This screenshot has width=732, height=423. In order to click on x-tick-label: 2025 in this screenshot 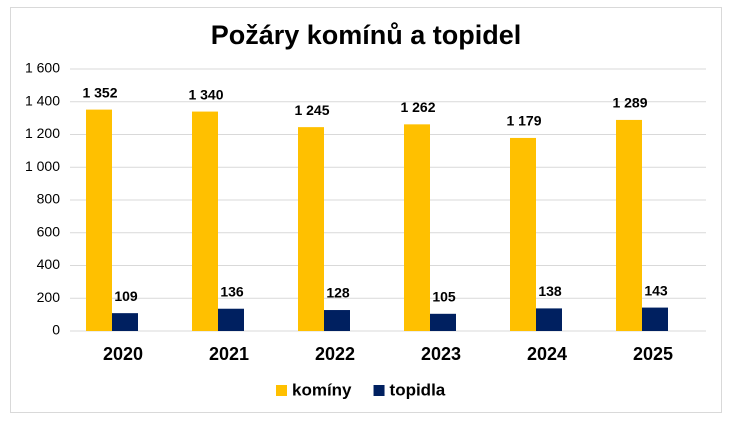, I will do `click(653, 354)`.